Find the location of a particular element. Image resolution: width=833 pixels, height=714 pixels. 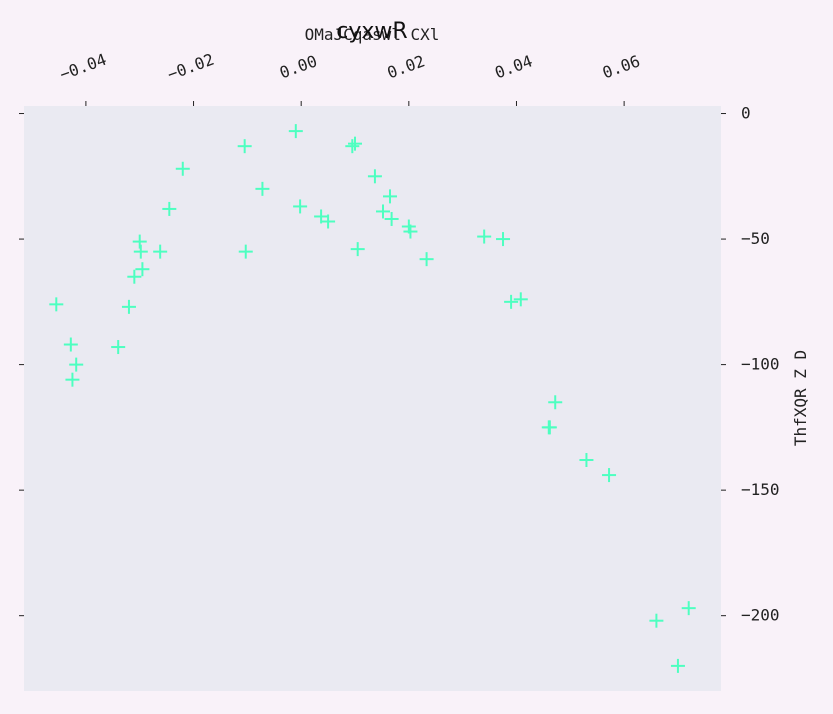

x-tick-label: 0.02 is located at coordinates (406, 66).